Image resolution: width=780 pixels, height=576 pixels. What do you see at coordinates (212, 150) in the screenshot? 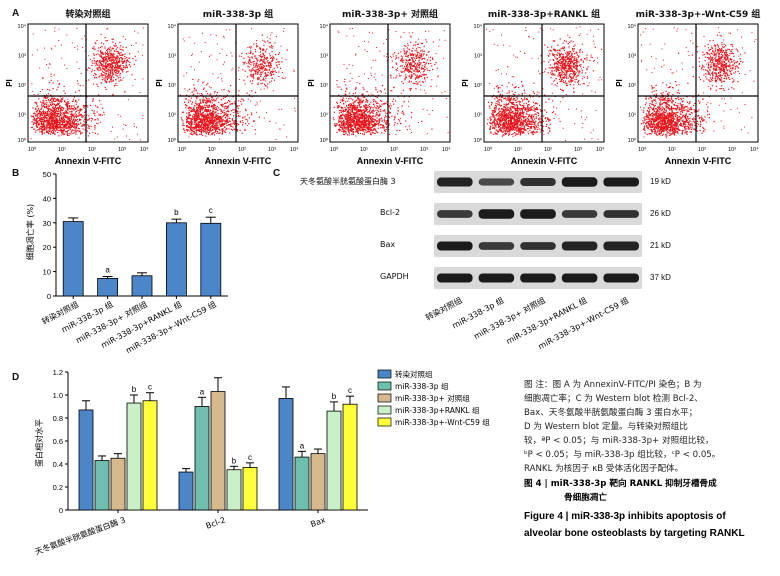
I see `x-tick-label: 10¹` at bounding box center [212, 150].